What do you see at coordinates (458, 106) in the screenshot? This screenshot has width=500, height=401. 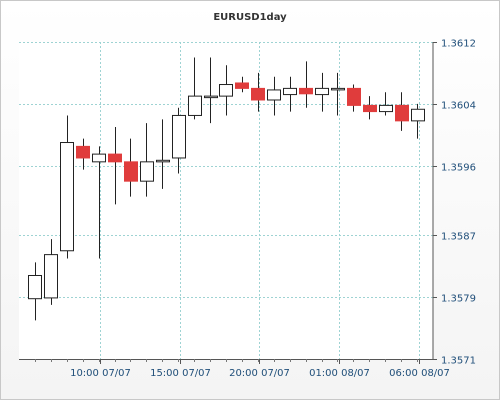 I see `y-tick-label: 1.3604` at bounding box center [458, 106].